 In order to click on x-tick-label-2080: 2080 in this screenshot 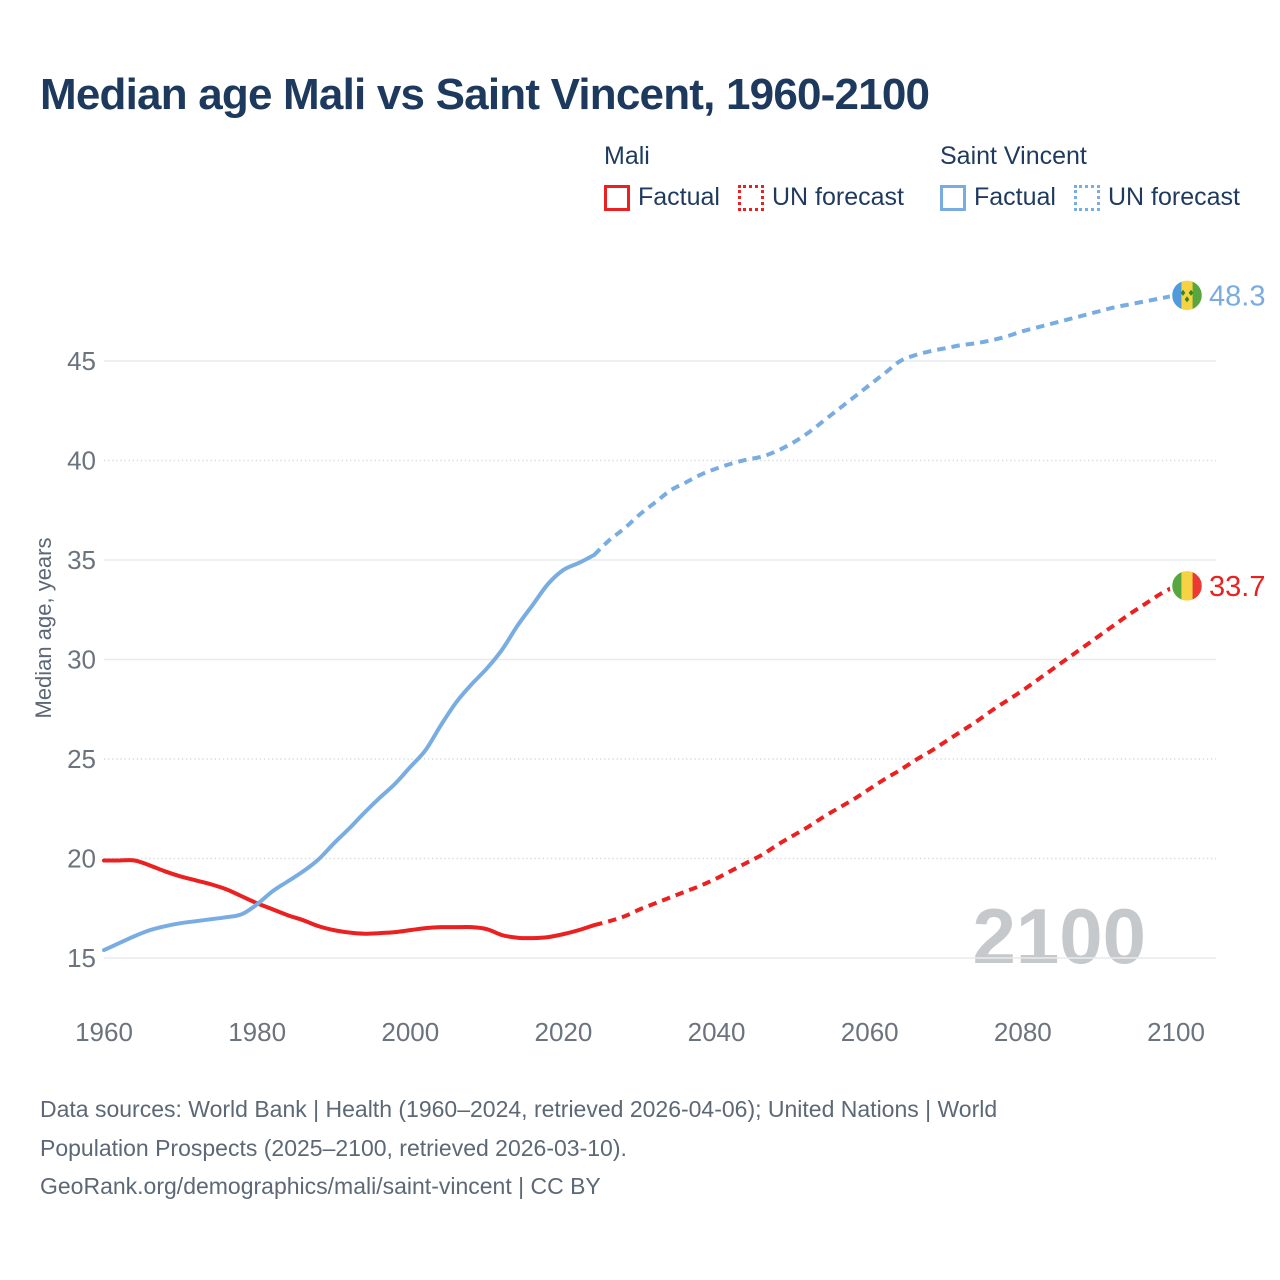, I will do `click(1023, 1032)`.